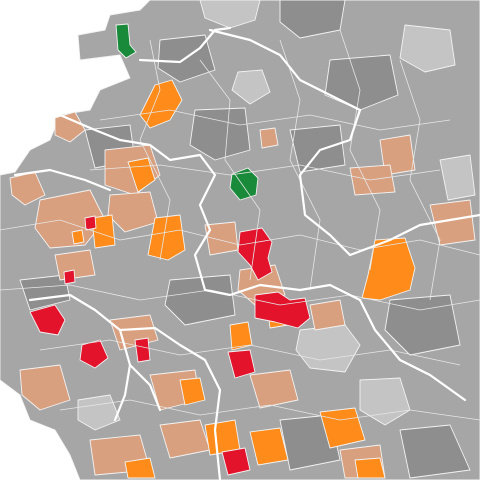 This screenshot has height=480, width=480. What do you see at coordinates (45, 387) in the screenshot?
I see `district-tan-sw1` at bounding box center [45, 387].